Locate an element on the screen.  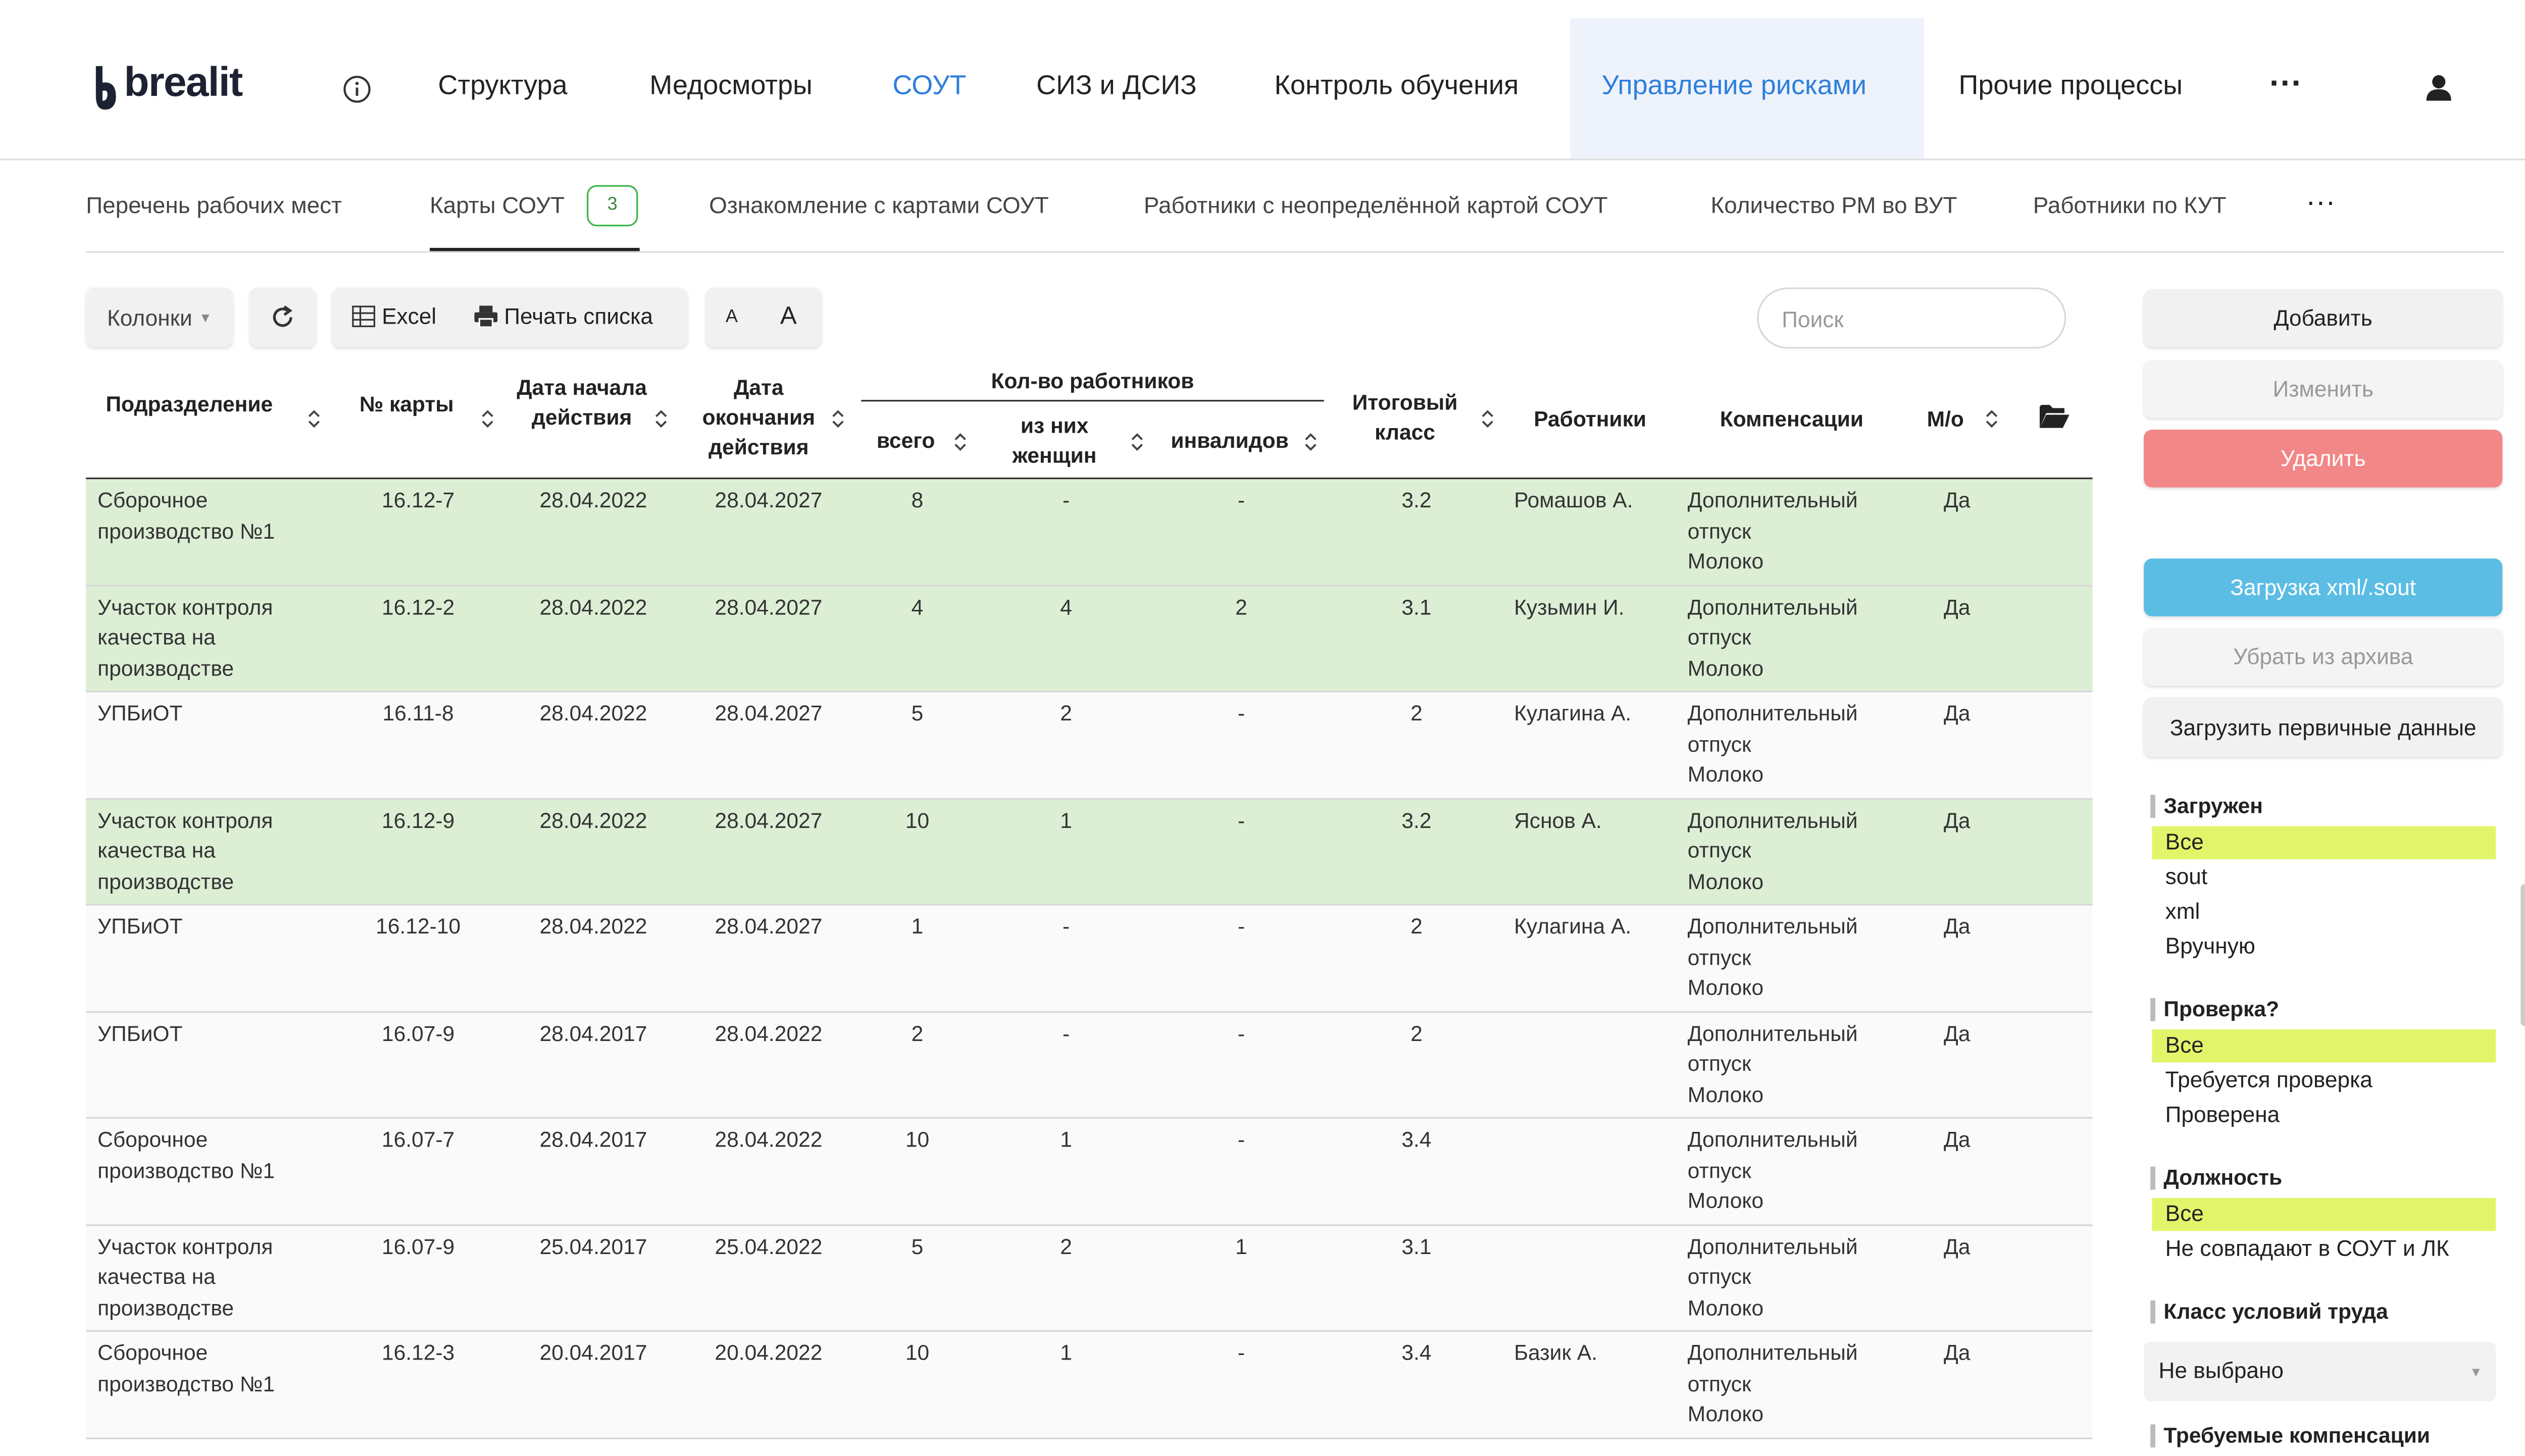
cell: 4 is located at coordinates (1066, 606).